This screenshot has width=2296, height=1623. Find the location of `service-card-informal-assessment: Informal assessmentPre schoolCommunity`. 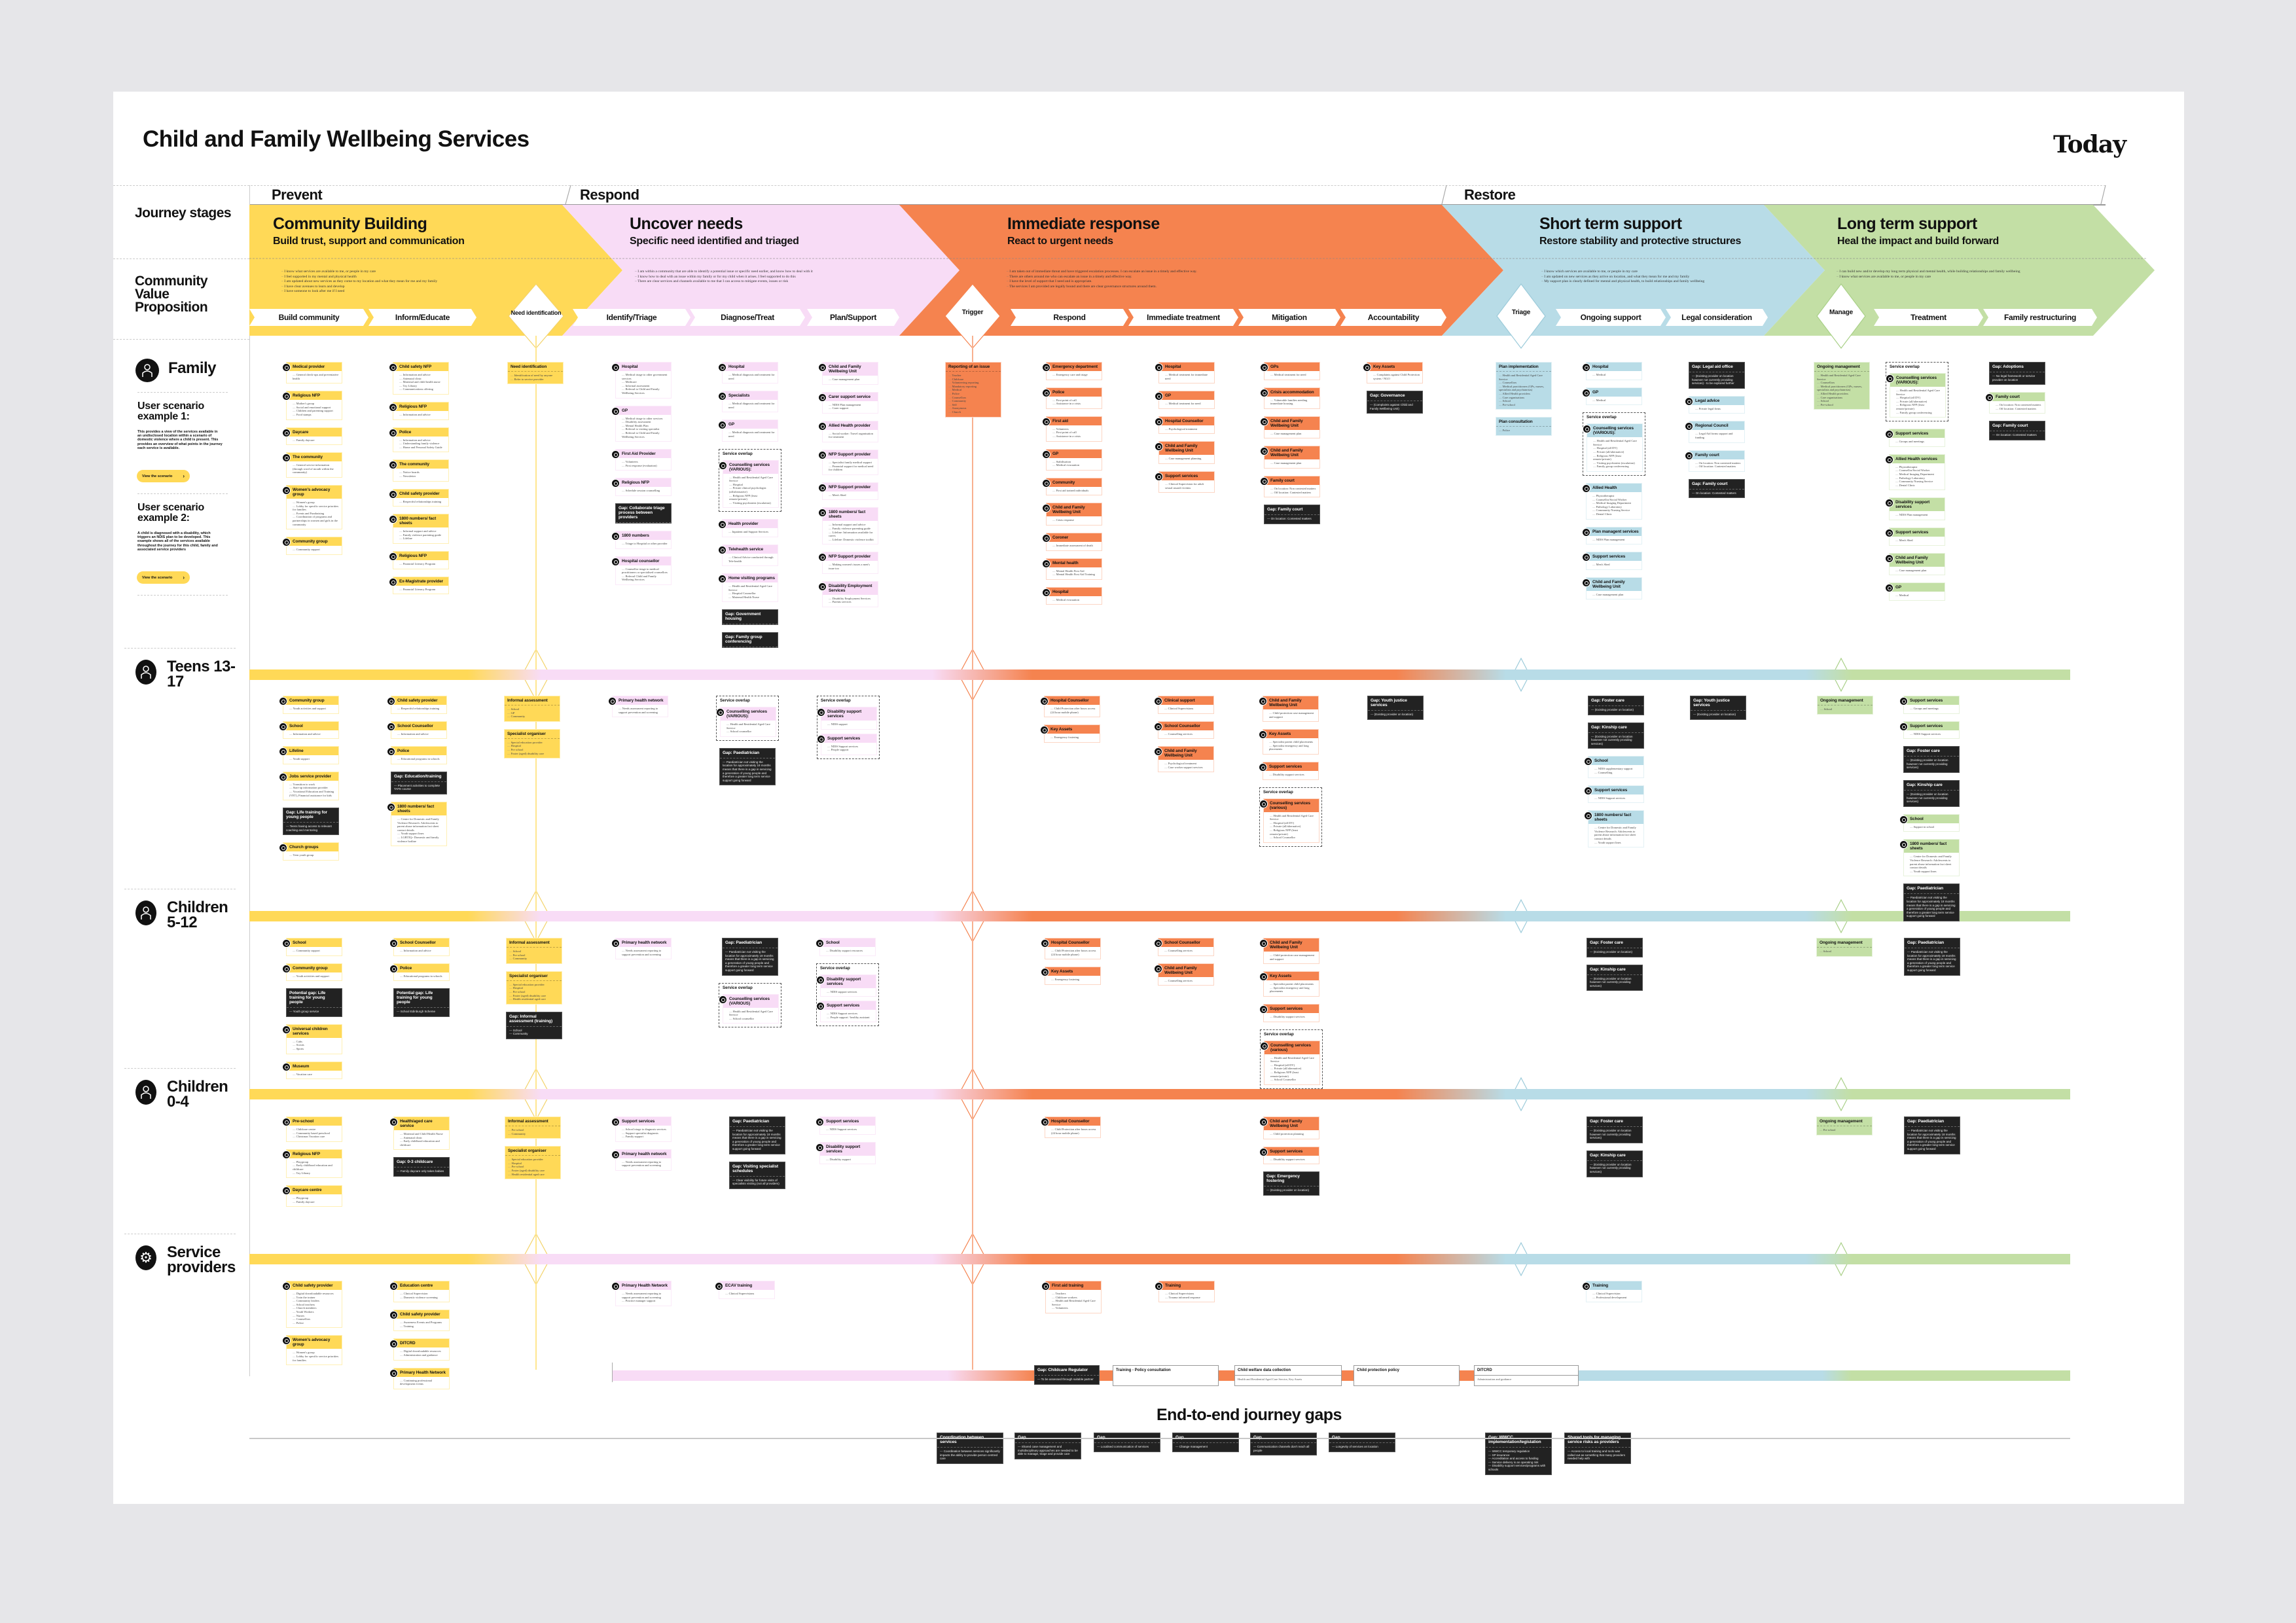

service-card-informal-assessment: Informal assessmentPre schoolCommunity is located at coordinates (533, 1127).